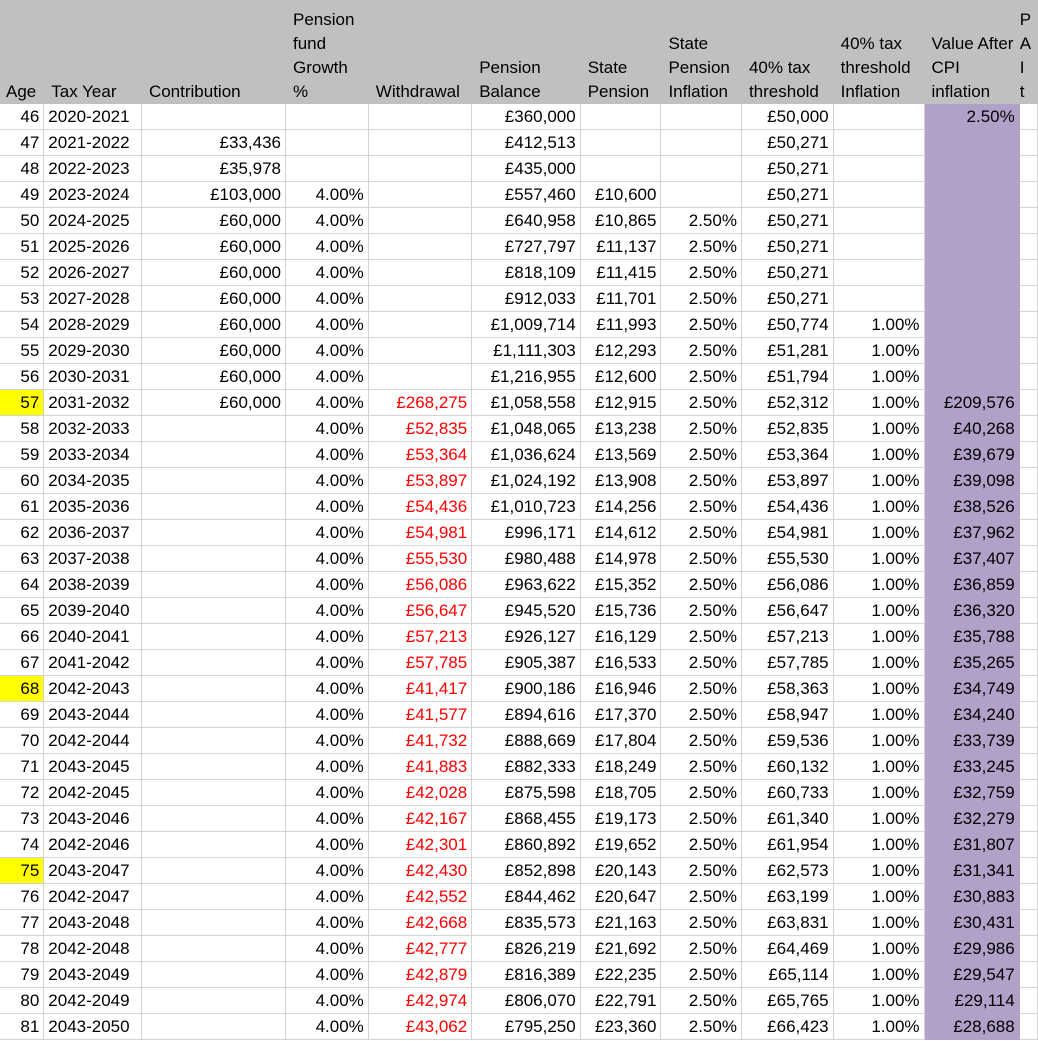  Describe the element at coordinates (526, 402) in the screenshot. I see `cell-pension-balance: £1,058,558` at that location.